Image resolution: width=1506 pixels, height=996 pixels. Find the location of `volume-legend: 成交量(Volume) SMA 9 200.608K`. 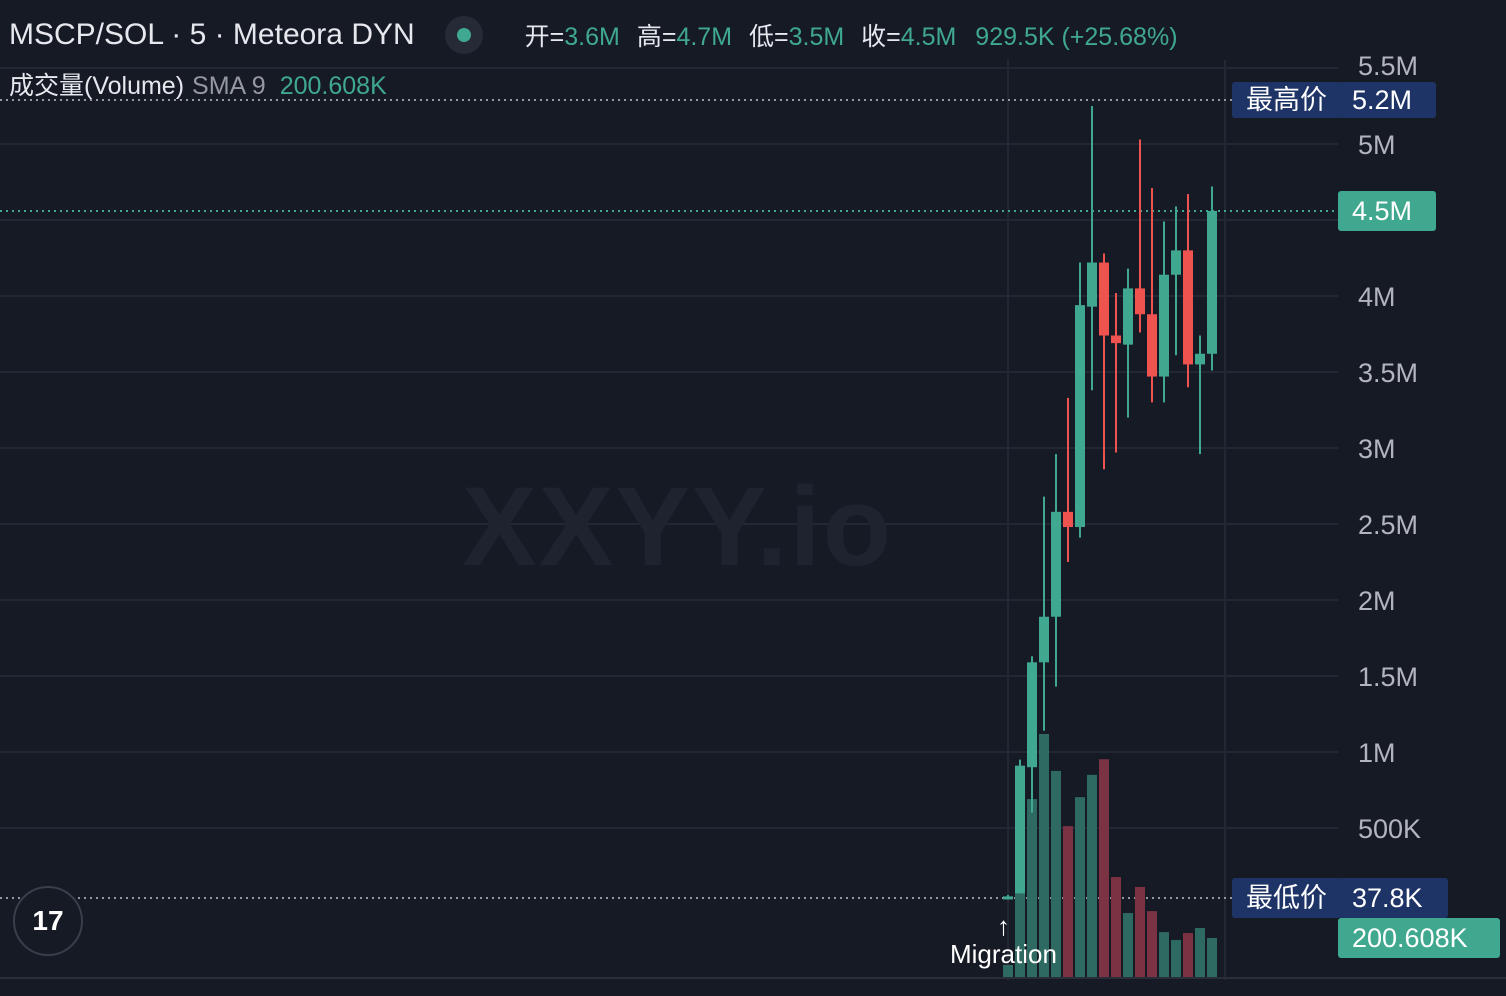

volume-legend: 成交量(Volume) SMA 9 200.608K is located at coordinates (198, 84).